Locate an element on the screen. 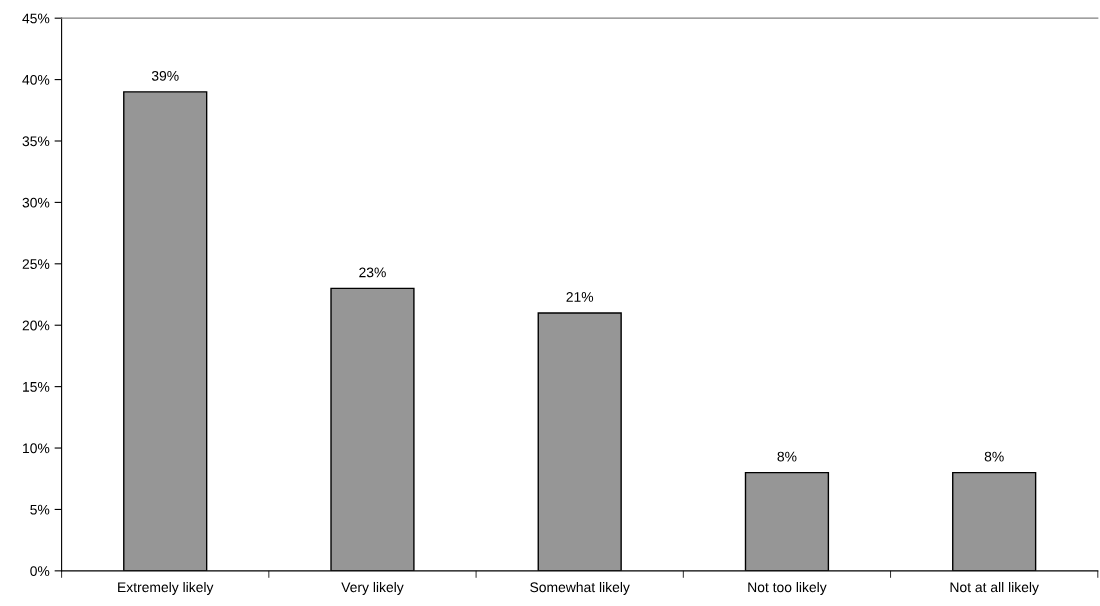 This screenshot has width=1100, height=606. x-tick-label: Extremely likely is located at coordinates (166, 588).